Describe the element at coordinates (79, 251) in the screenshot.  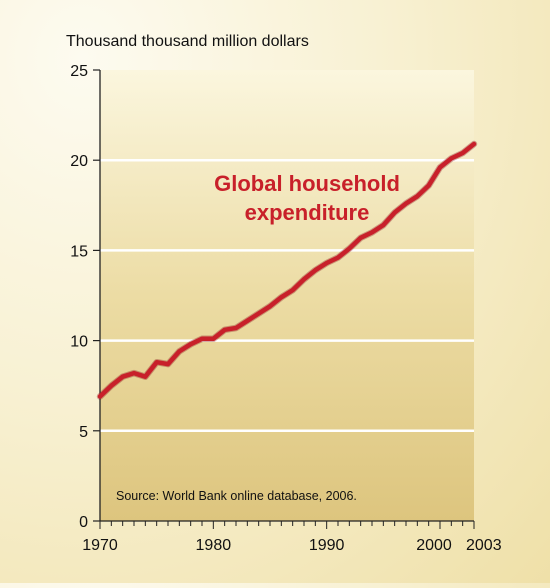
I see `y-tick-label-15: 15` at that location.